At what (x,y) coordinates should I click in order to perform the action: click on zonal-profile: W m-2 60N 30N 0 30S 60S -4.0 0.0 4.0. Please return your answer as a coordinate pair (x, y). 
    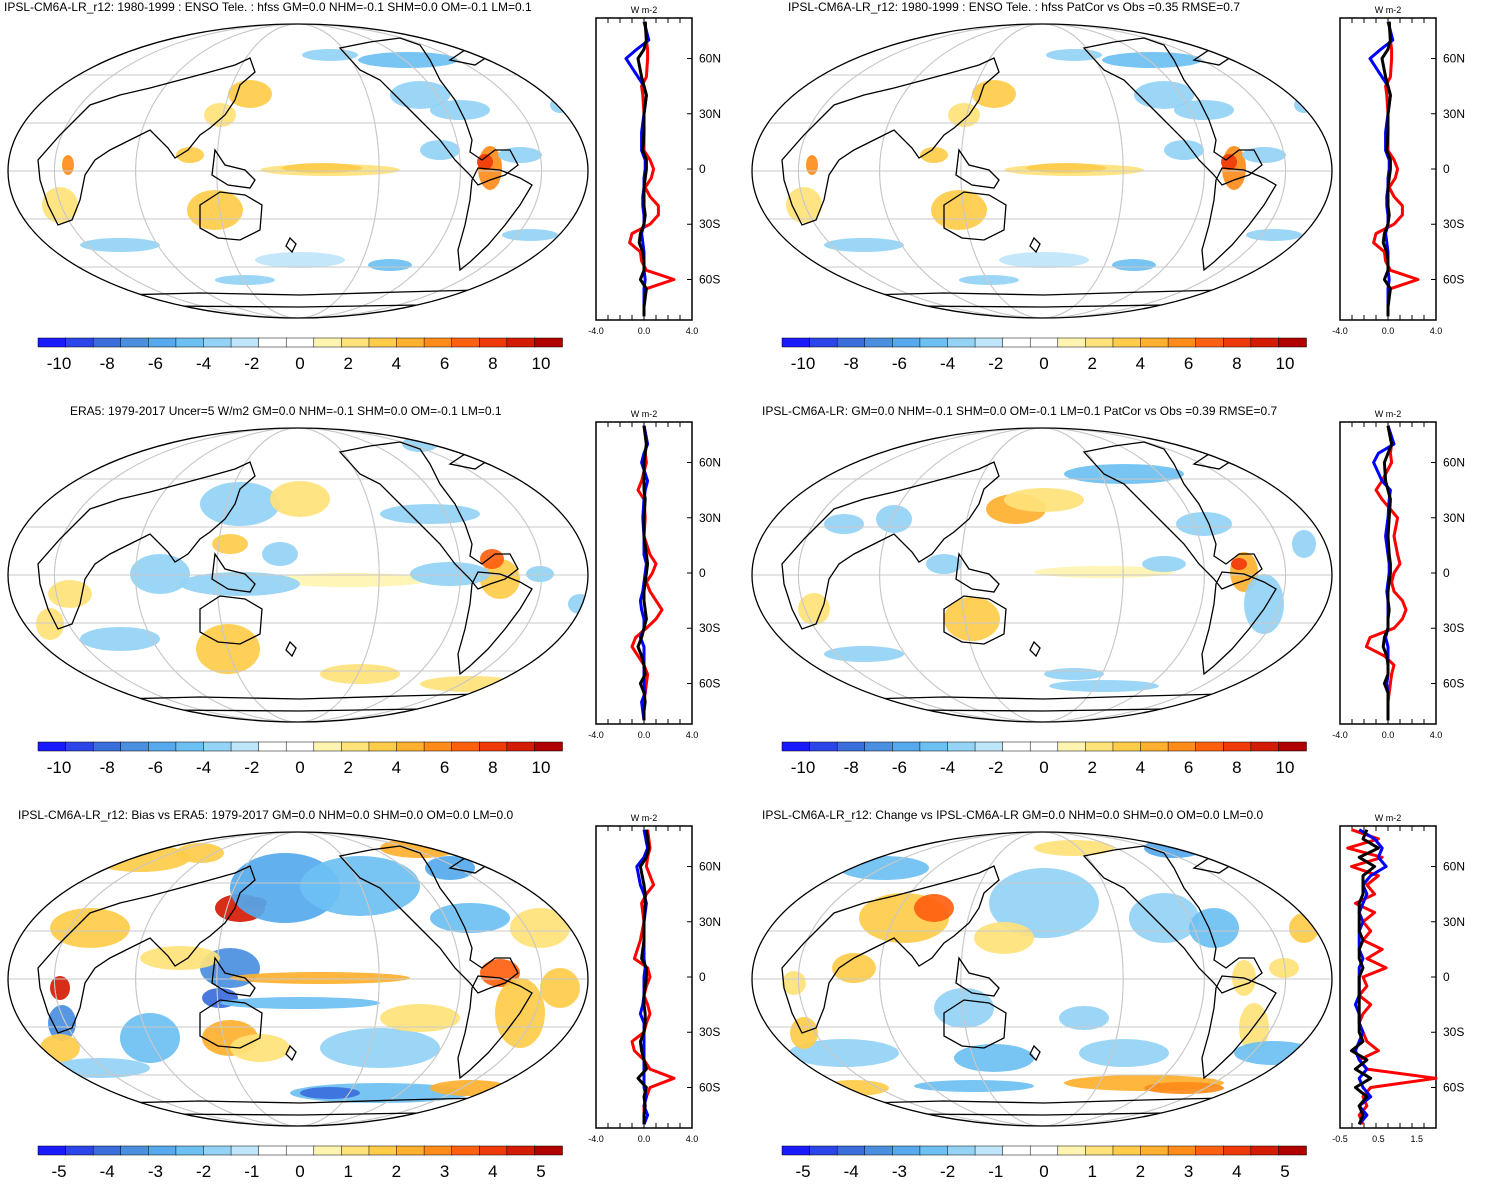
    Looking at the image, I should click on (654, 978).